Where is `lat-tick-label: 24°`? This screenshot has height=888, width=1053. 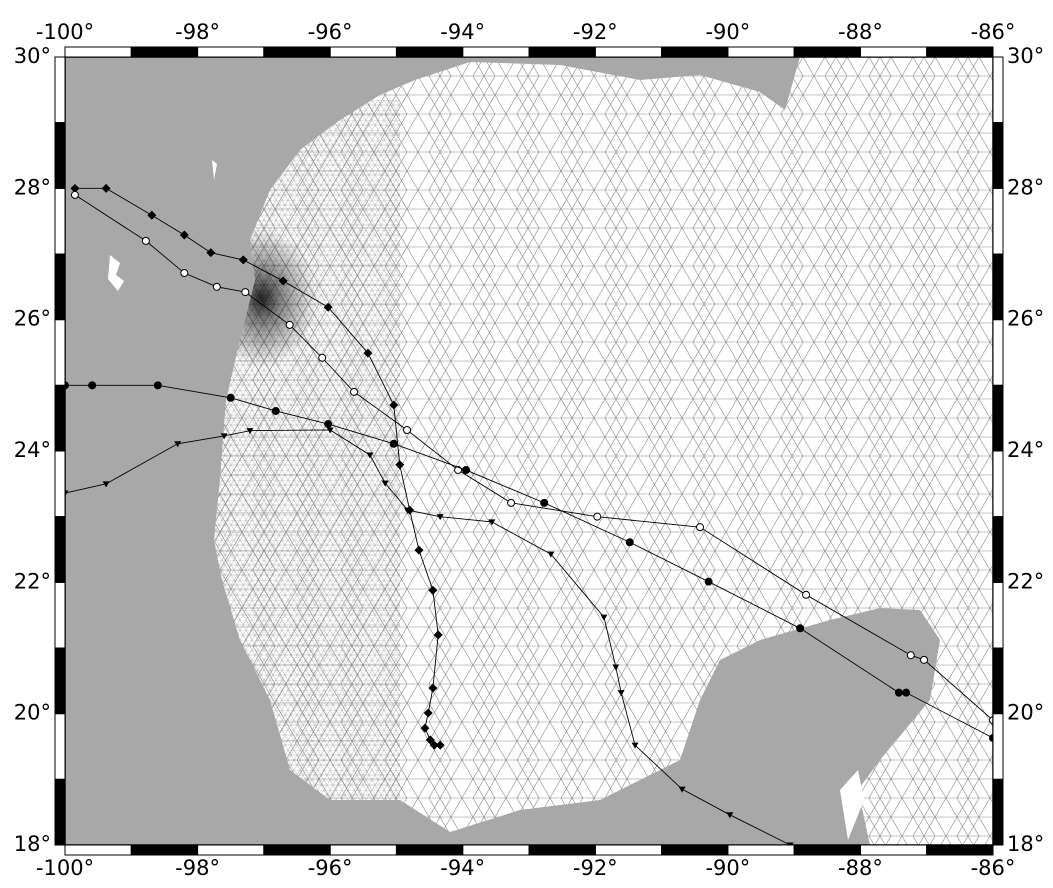
lat-tick-label: 24° is located at coordinates (1025, 450).